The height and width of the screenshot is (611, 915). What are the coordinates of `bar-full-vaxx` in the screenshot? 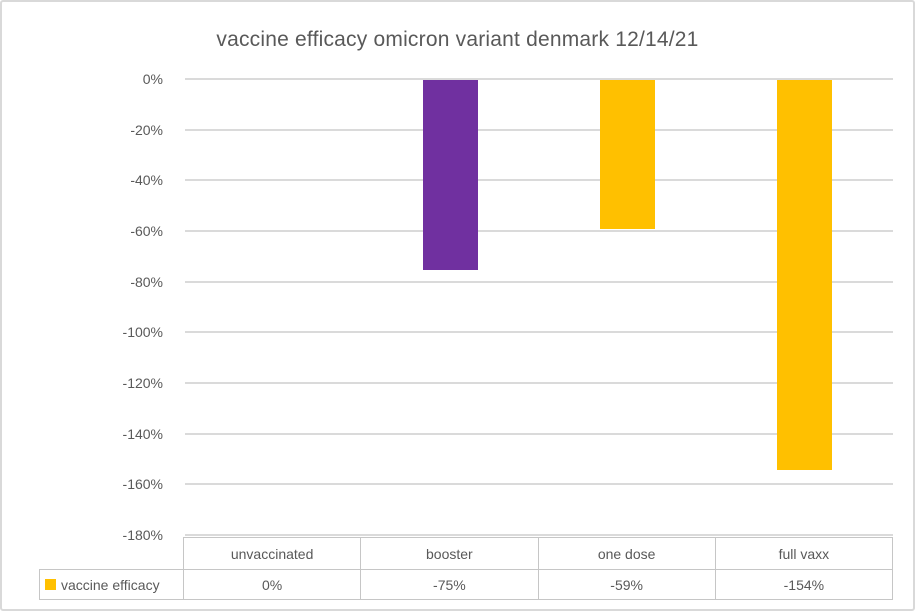 It's located at (804, 275).